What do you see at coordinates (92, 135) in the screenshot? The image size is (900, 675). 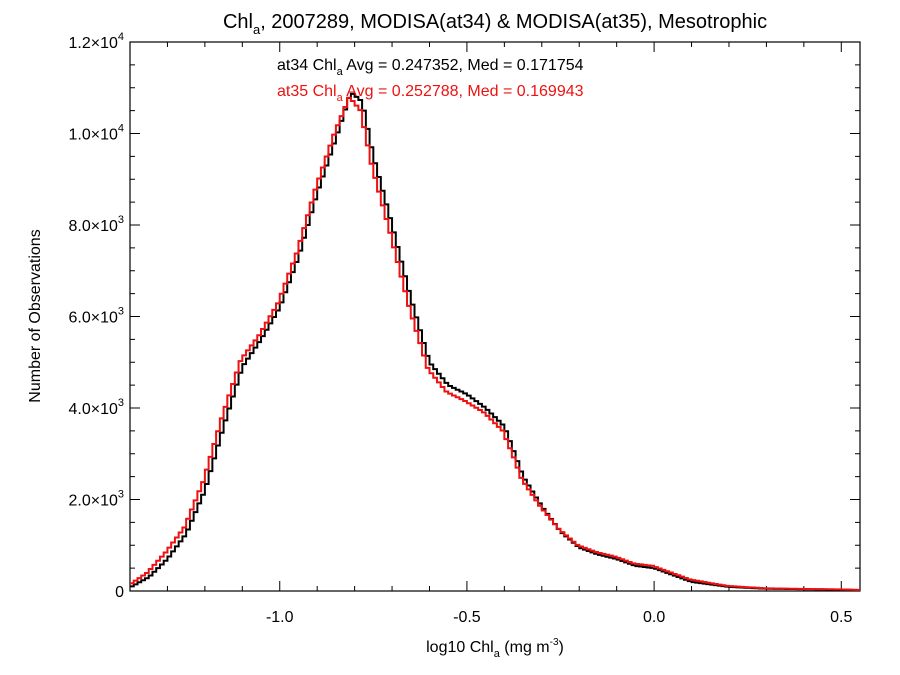 I see `y-tick-mantissa: 1.0×10` at bounding box center [92, 135].